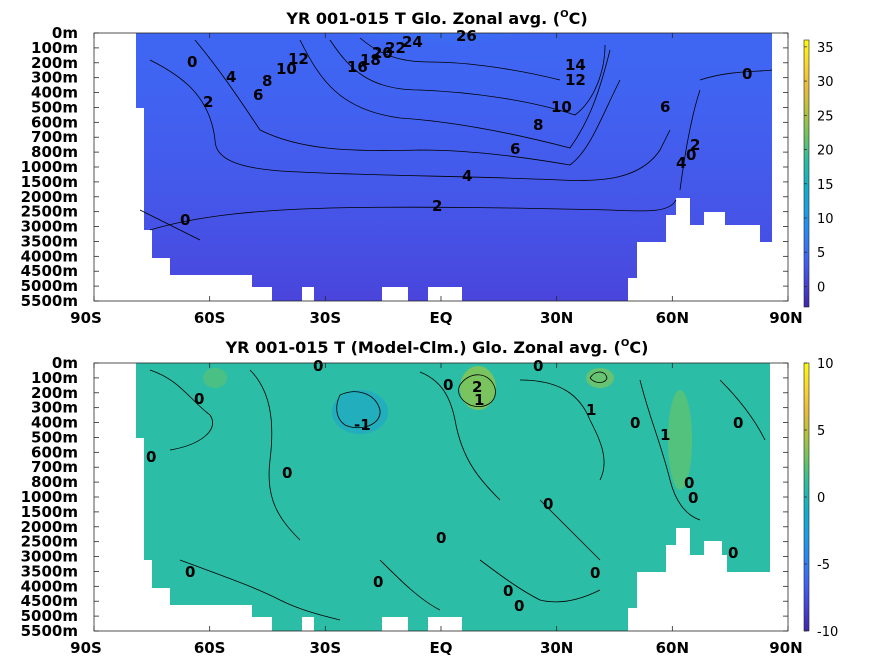 This screenshot has height=656, width=875. Describe the element at coordinates (785, 647) in the screenshot. I see `x-tick-label: 90N` at that location.